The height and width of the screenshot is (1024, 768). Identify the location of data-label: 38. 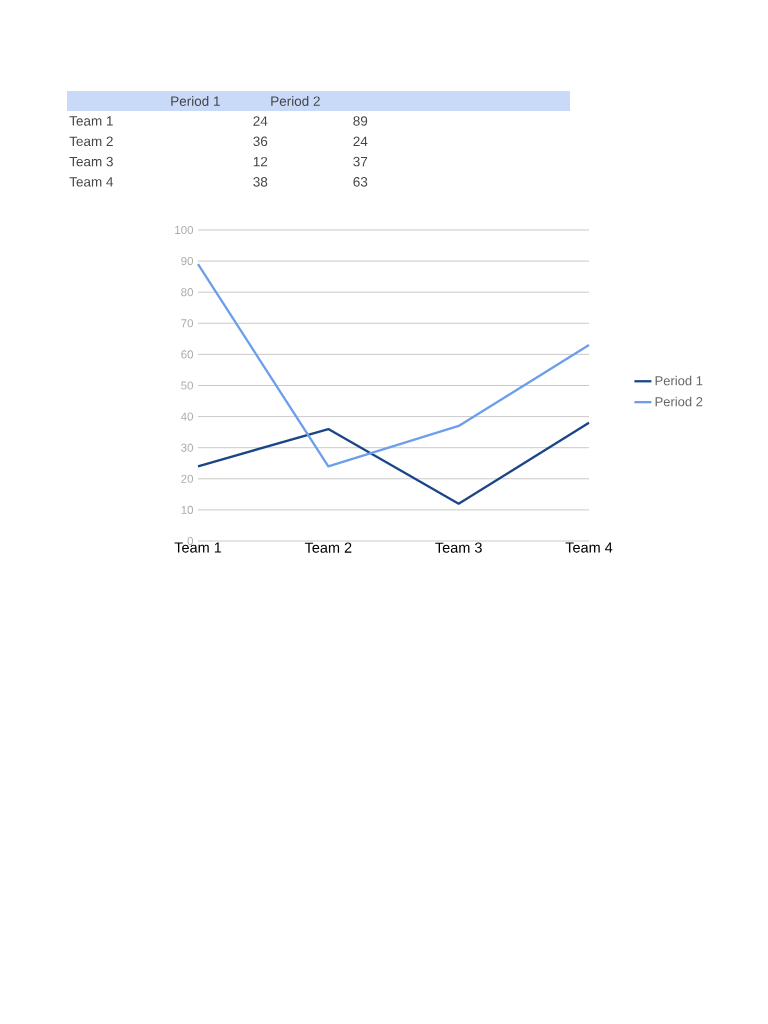
(260, 182).